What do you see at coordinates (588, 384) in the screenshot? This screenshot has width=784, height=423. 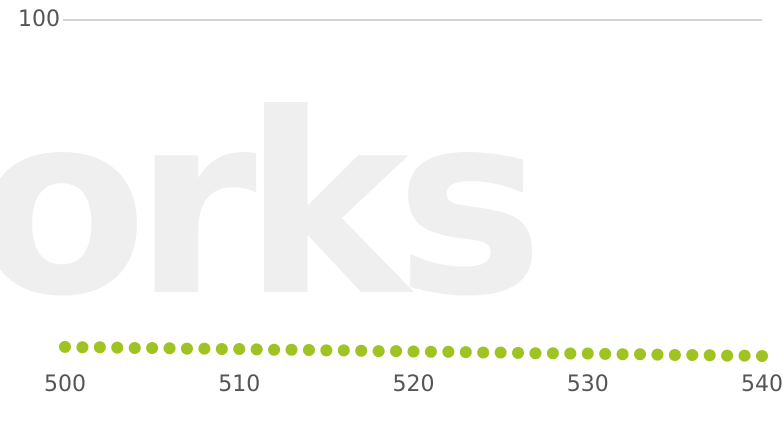 I see `x-tick-label: 530` at bounding box center [588, 384].